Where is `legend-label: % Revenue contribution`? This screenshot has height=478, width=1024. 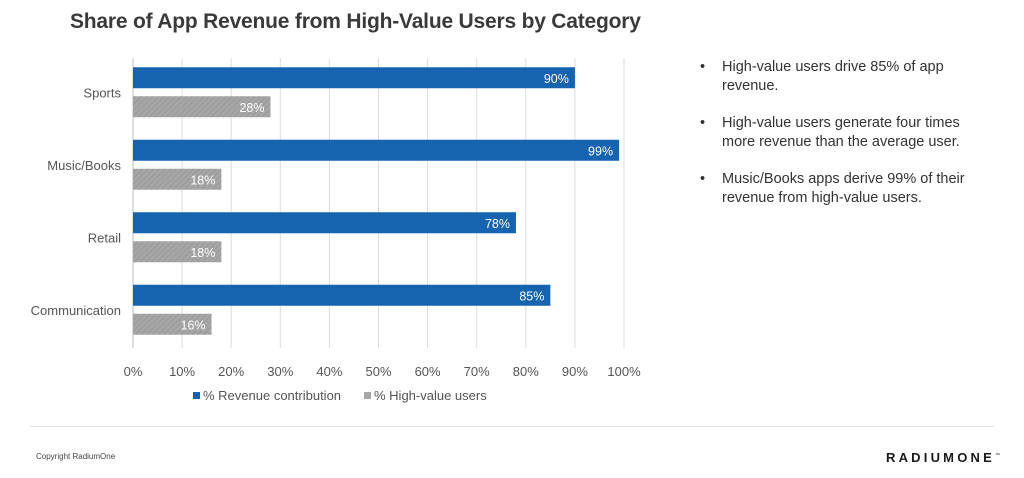
legend-label: % Revenue contribution is located at coordinates (272, 395).